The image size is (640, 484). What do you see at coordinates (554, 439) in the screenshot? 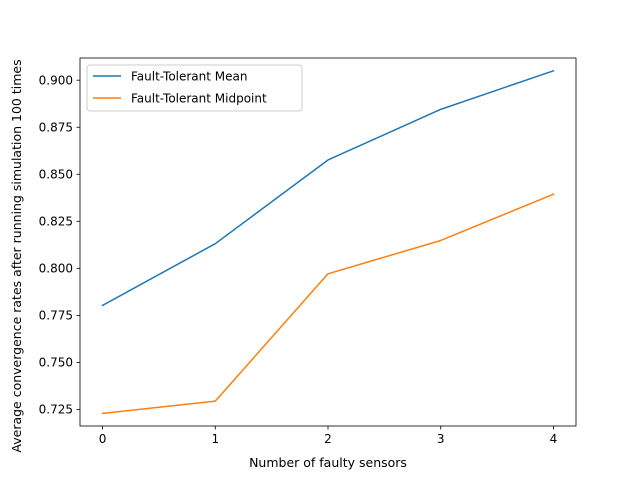
I see `x-tick-label: 4` at bounding box center [554, 439].